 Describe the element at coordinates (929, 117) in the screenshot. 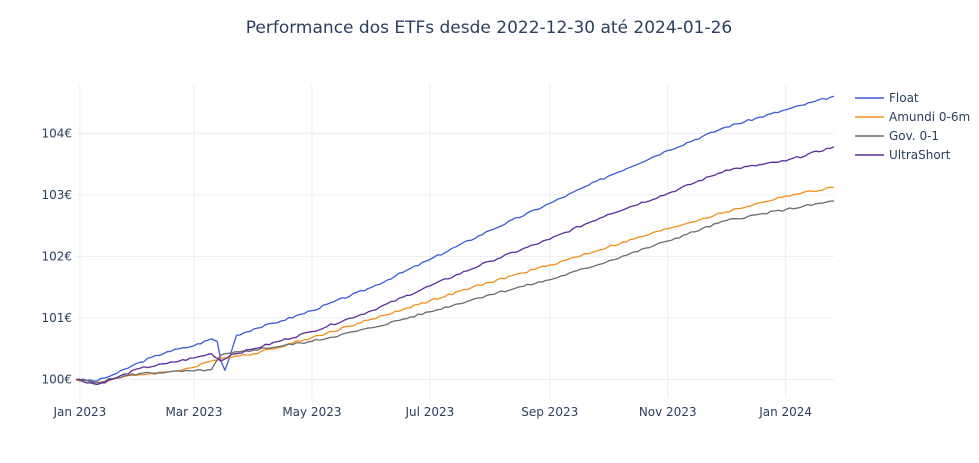

I see `legend-label: Amundi 0-6m` at that location.